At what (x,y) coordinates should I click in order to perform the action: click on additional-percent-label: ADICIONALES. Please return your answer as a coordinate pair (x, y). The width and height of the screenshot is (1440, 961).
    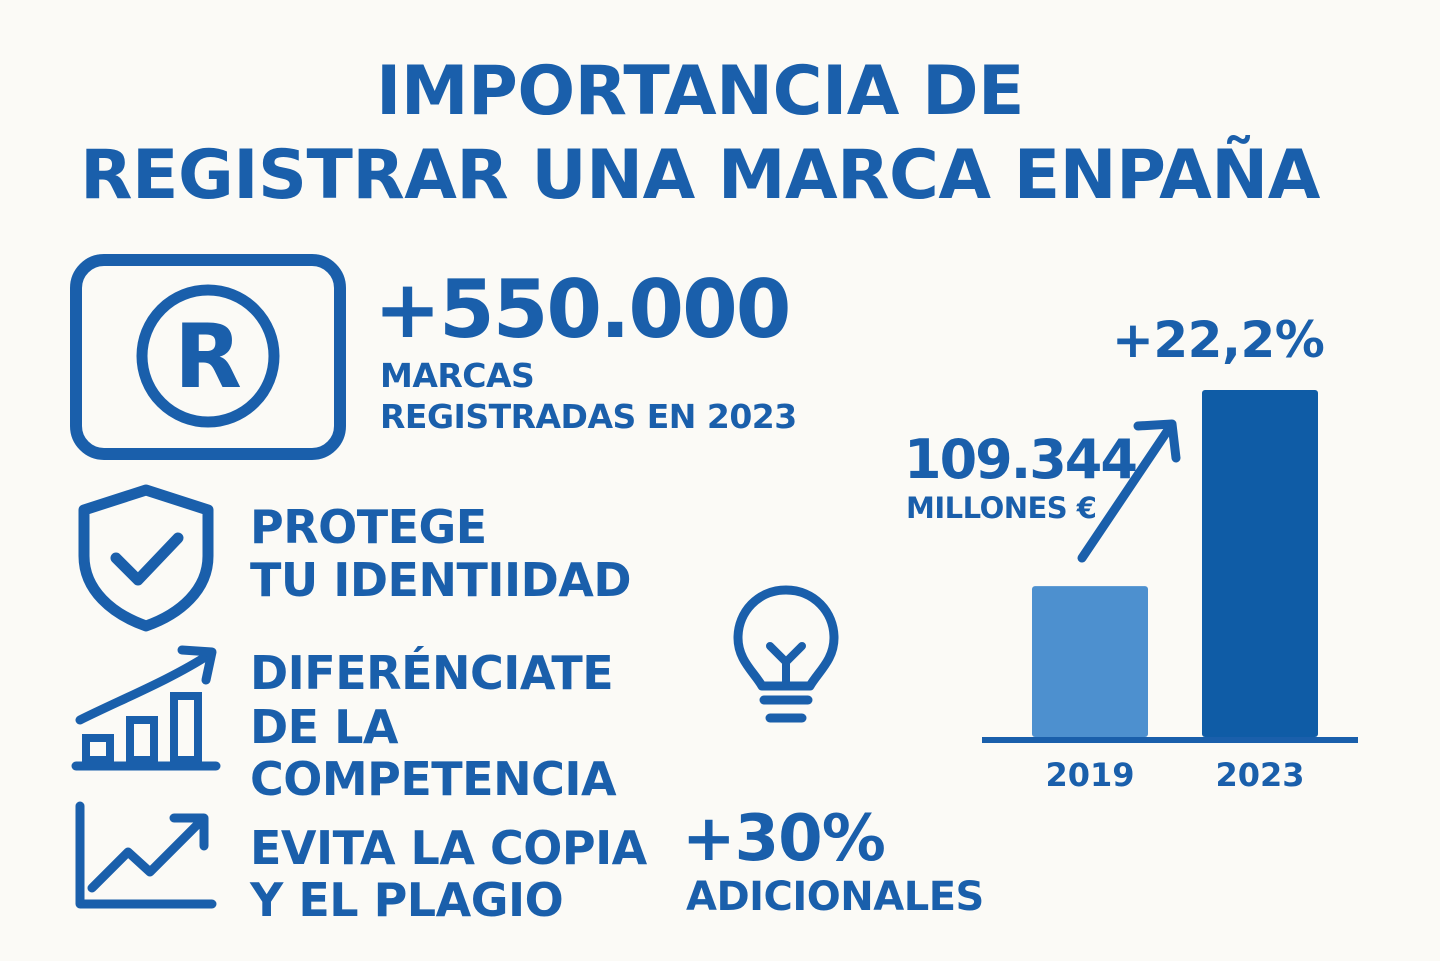
    Looking at the image, I should click on (835, 897).